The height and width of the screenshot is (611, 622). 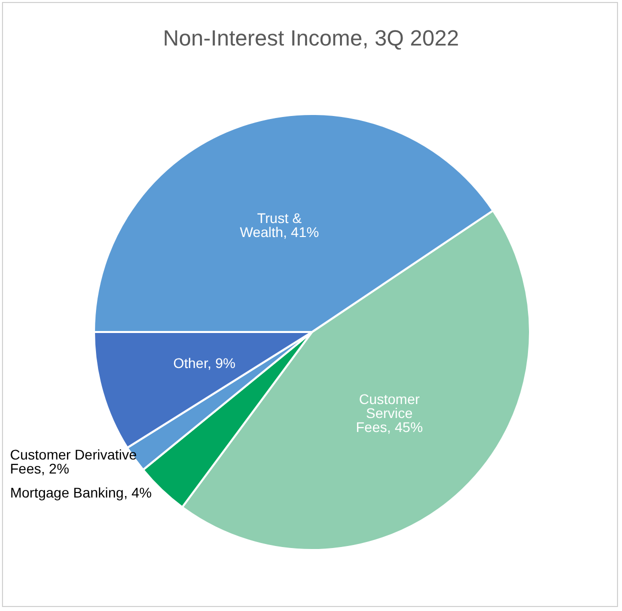 What do you see at coordinates (204, 362) in the screenshot?
I see `slice-label: Other, 9%` at bounding box center [204, 362].